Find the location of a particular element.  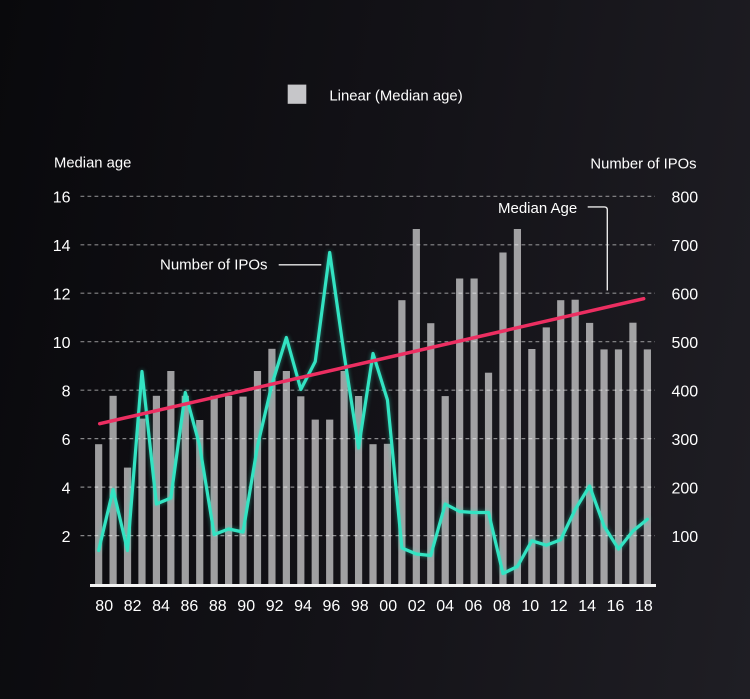

svg-text: 94 is located at coordinates (303, 606).